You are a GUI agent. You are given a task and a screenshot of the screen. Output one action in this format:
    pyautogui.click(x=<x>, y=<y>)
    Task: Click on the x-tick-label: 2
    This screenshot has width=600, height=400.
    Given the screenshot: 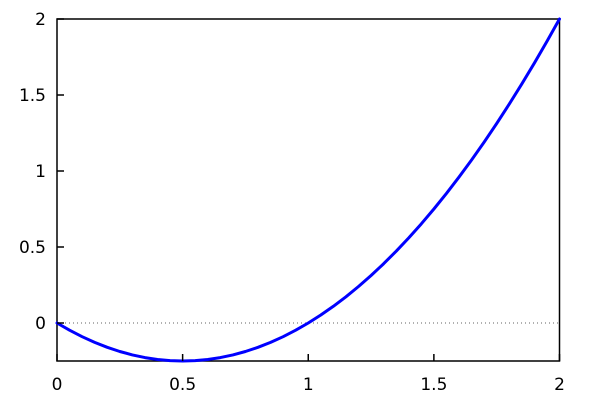 What is the action you would take?
    pyautogui.click(x=559, y=385)
    